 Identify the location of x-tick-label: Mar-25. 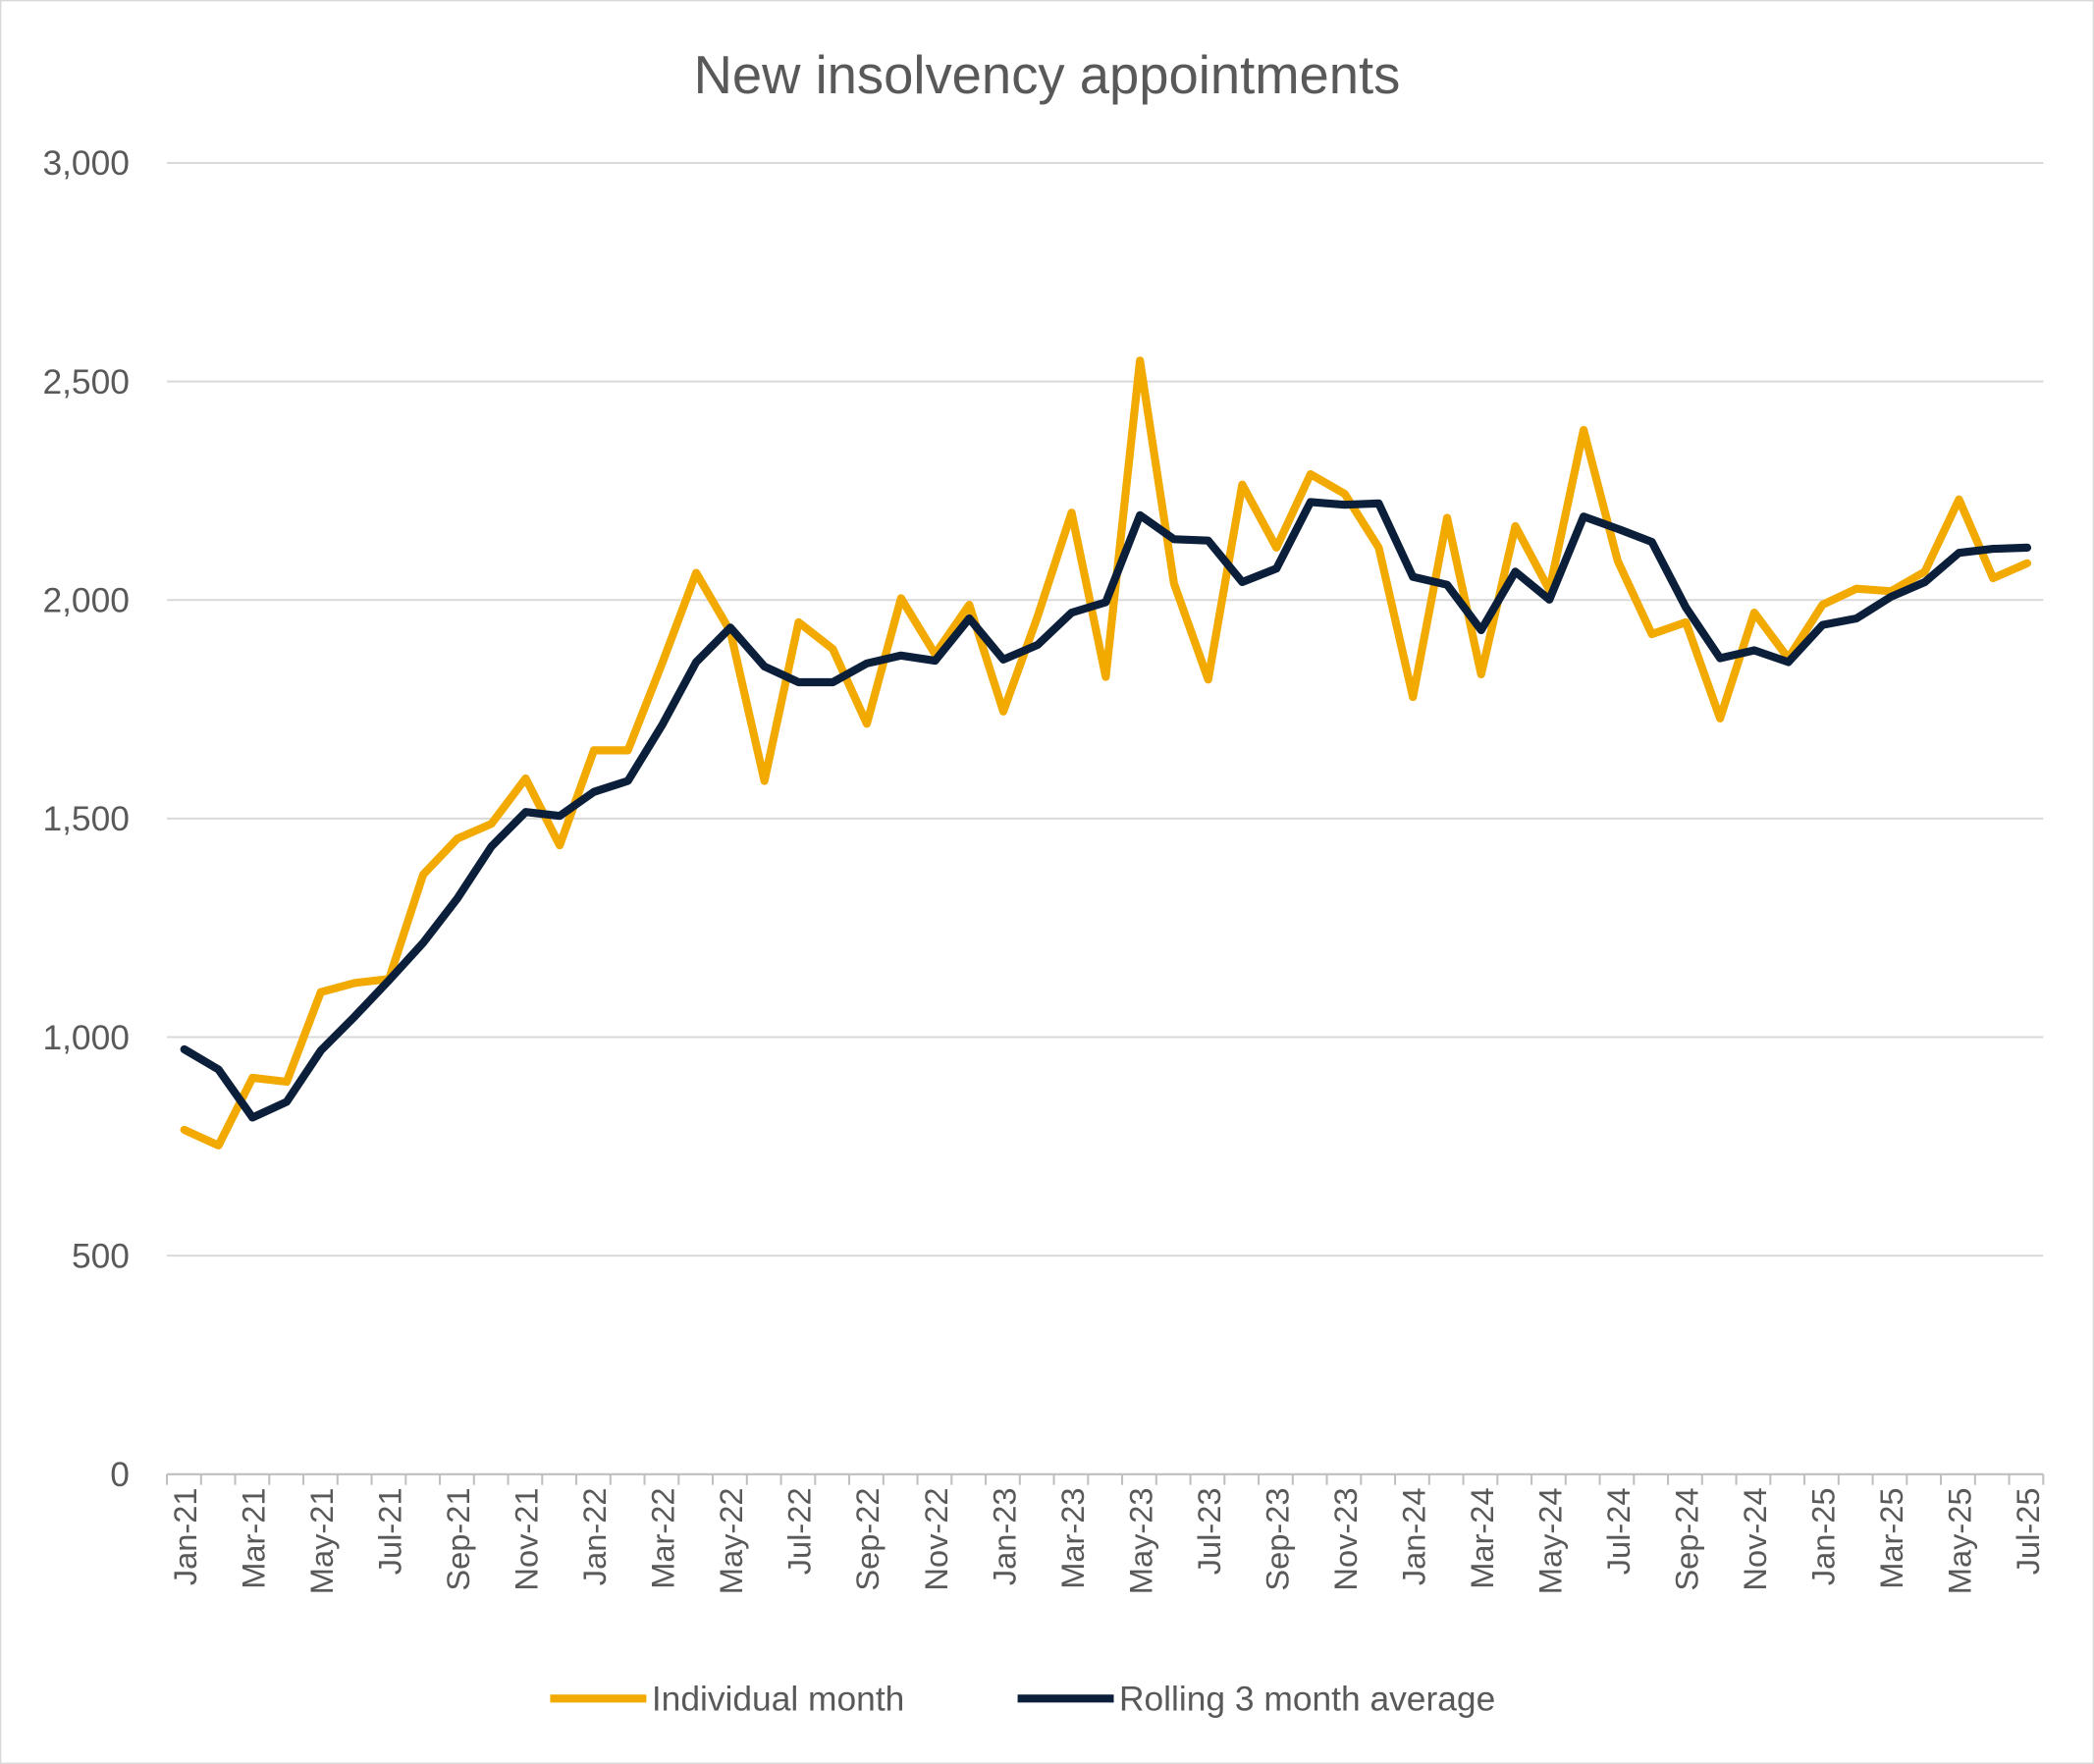
(1891, 1537).